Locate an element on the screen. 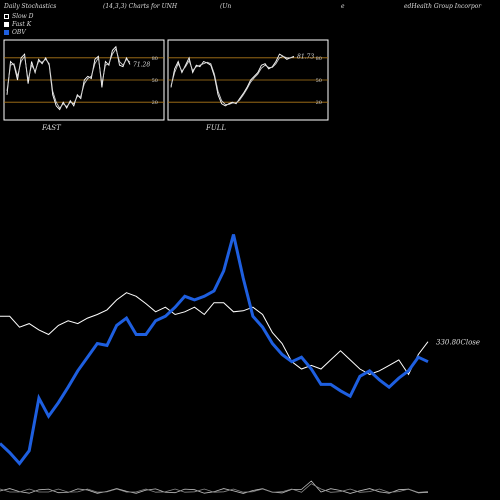 The image size is (500, 500). legend-swatch-obv is located at coordinates (6, 32).